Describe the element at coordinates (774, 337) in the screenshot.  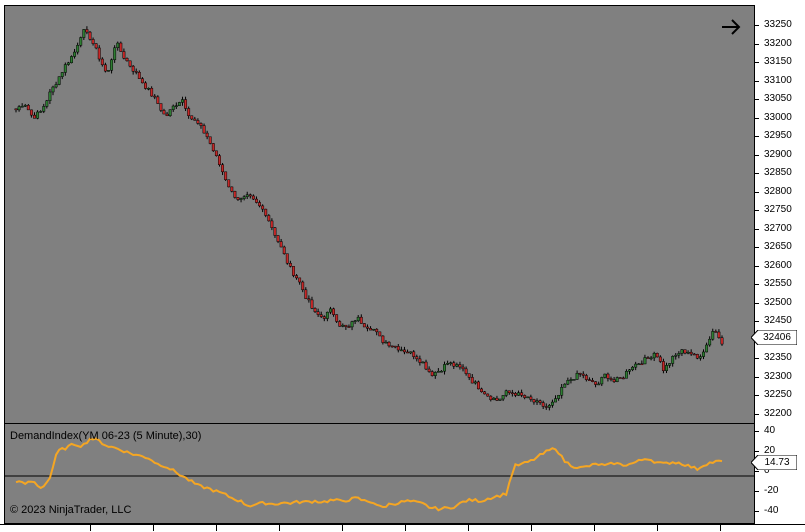
I see `price-marker-shape` at that location.